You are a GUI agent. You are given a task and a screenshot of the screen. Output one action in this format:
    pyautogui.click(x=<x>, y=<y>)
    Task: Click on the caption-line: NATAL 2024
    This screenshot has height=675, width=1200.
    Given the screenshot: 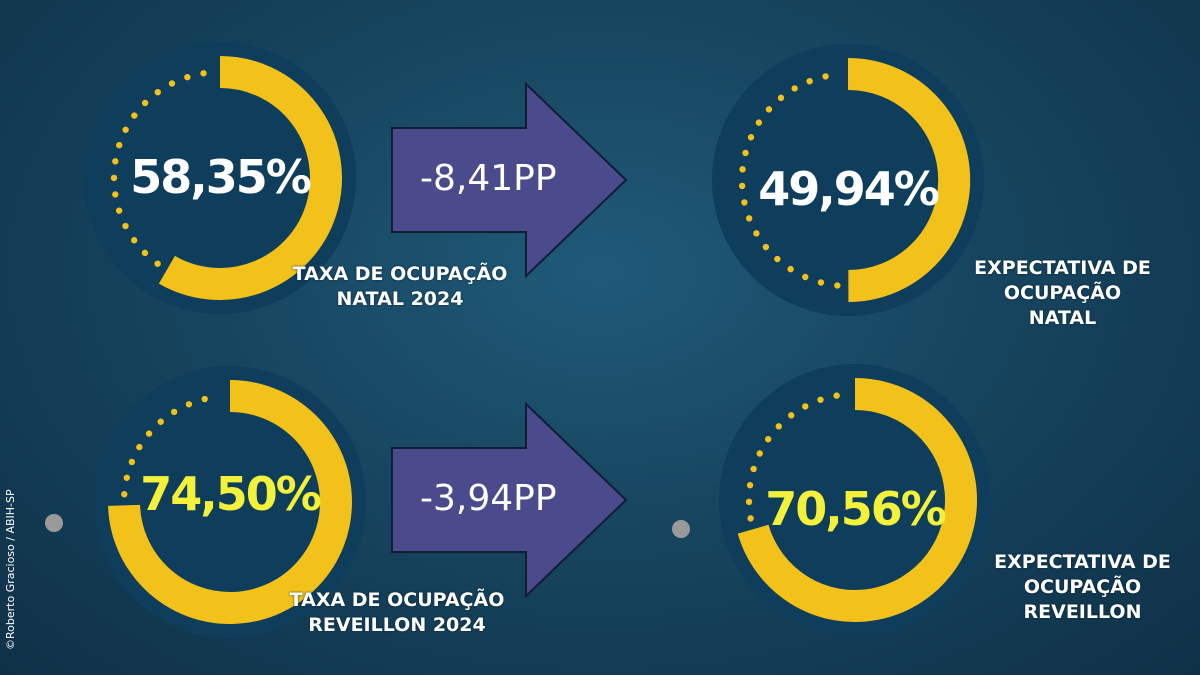 What is the action you would take?
    pyautogui.click(x=400, y=299)
    